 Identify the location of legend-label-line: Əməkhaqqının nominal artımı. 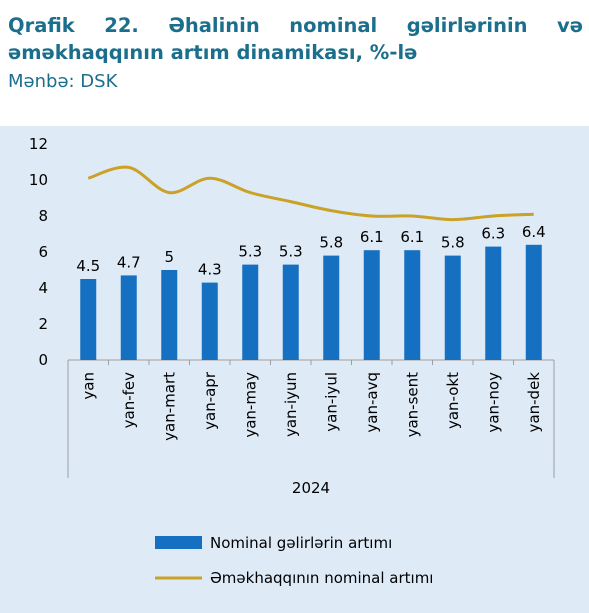
(321, 578).